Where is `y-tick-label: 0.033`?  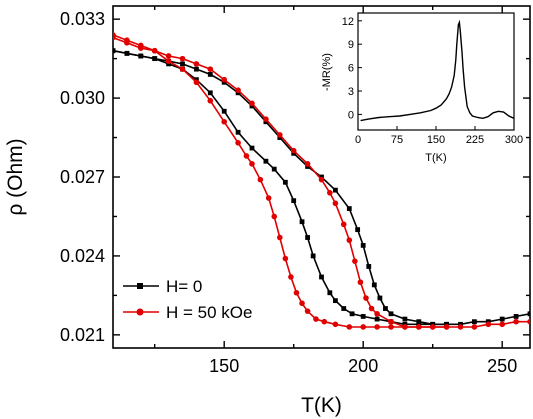
y-tick-label: 0.033 is located at coordinates (82, 19).